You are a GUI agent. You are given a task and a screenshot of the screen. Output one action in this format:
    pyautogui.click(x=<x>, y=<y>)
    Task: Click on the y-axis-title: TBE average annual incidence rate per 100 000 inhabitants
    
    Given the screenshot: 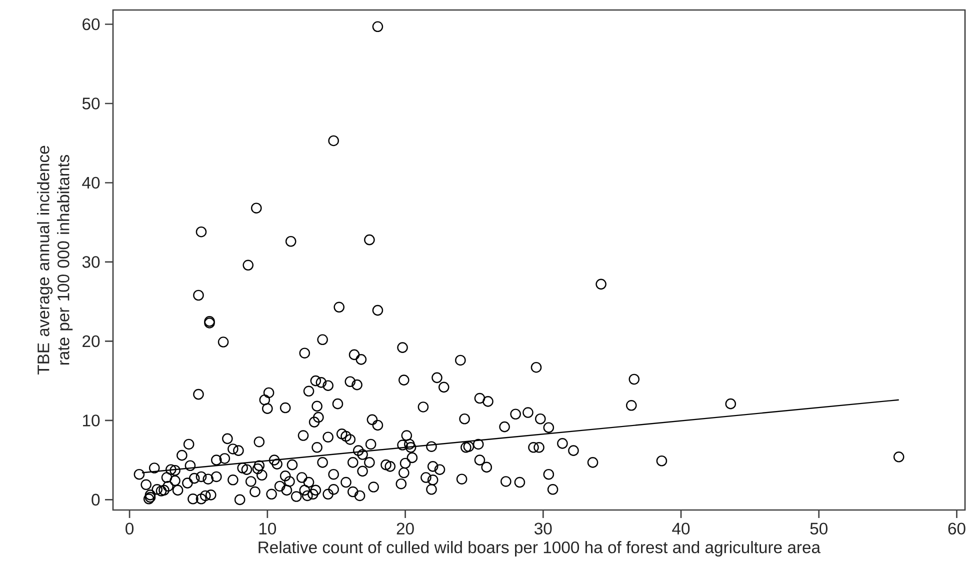 What is the action you would take?
    pyautogui.click(x=55, y=260)
    